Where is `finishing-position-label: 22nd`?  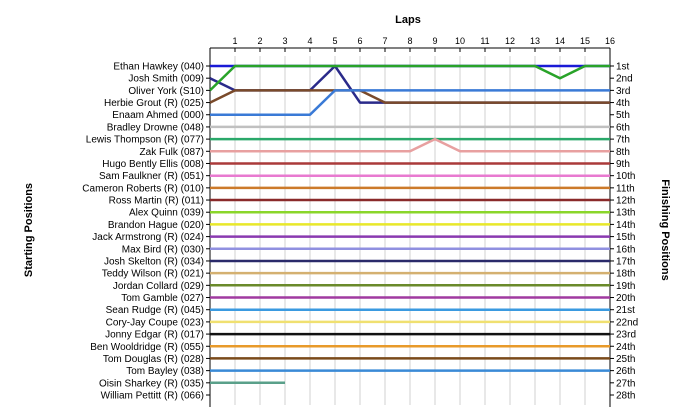
finishing-position-label: 22nd is located at coordinates (627, 322).